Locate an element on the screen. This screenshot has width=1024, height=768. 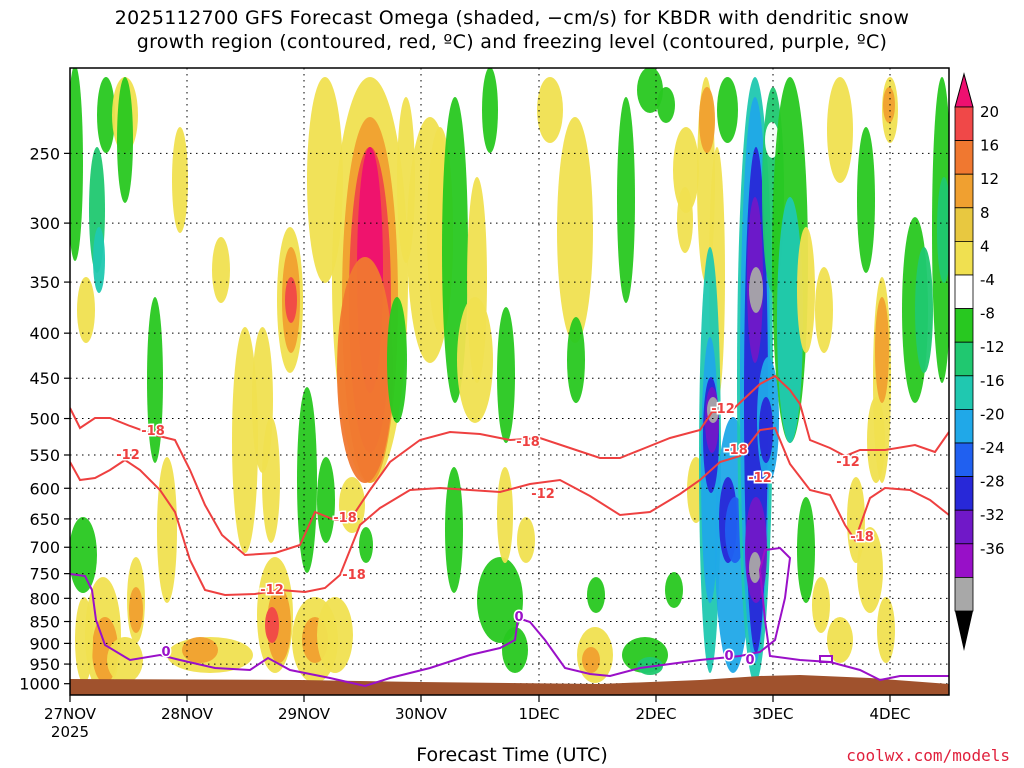
colorbar-tick-label: -16 is located at coordinates (992, 381).